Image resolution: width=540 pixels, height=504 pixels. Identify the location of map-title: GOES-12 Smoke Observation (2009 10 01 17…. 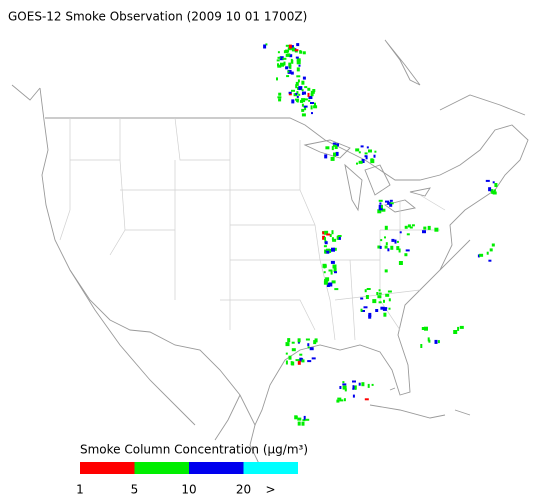
(157, 17).